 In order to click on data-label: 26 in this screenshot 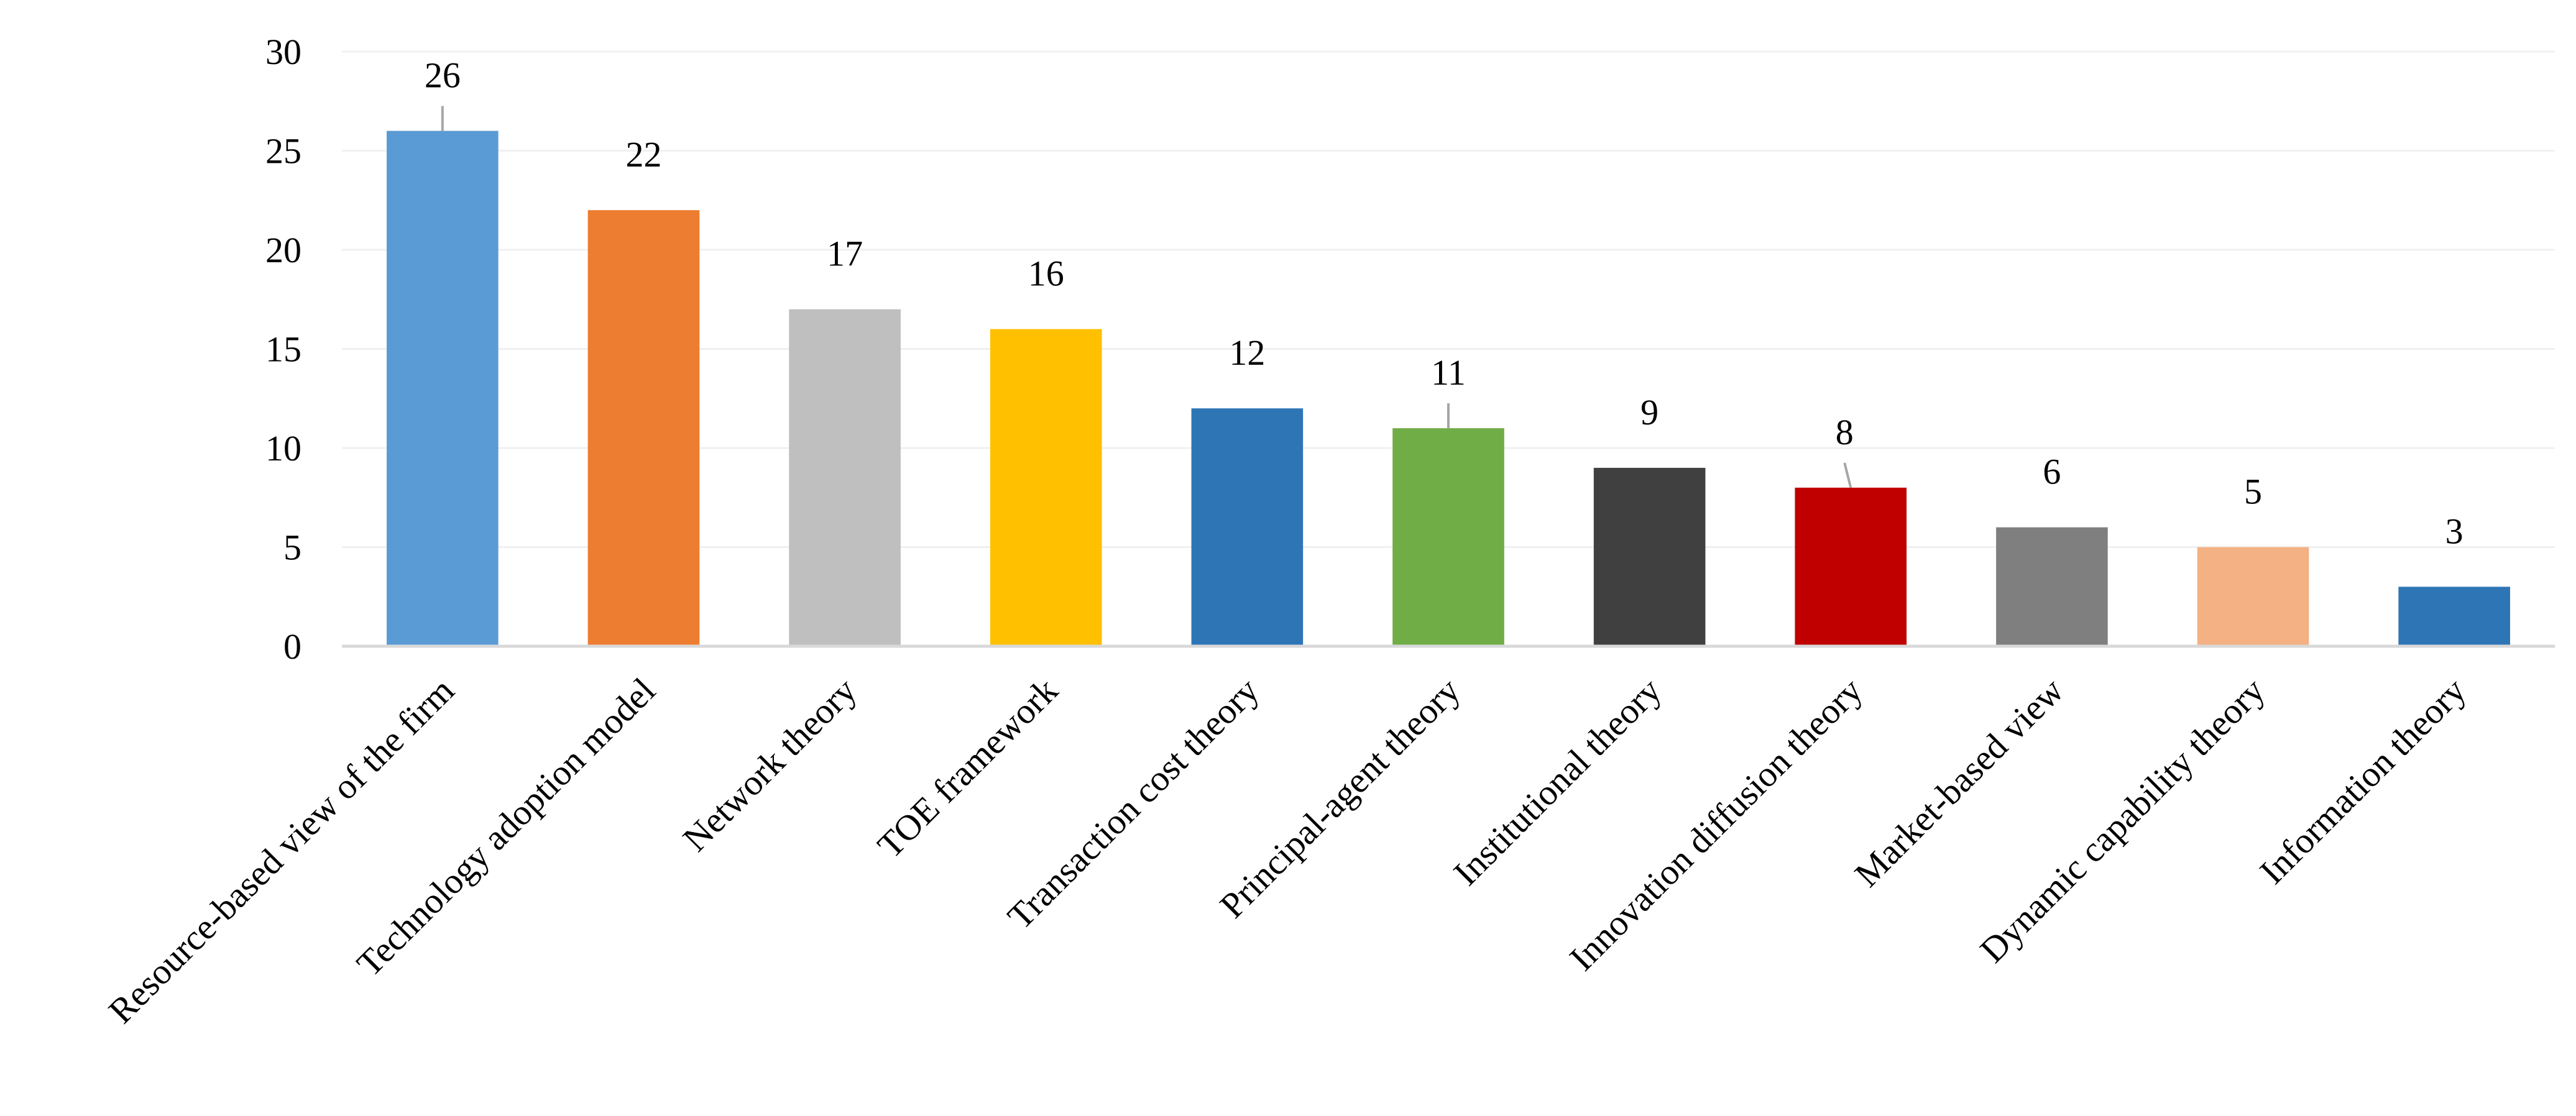, I will do `click(443, 75)`.